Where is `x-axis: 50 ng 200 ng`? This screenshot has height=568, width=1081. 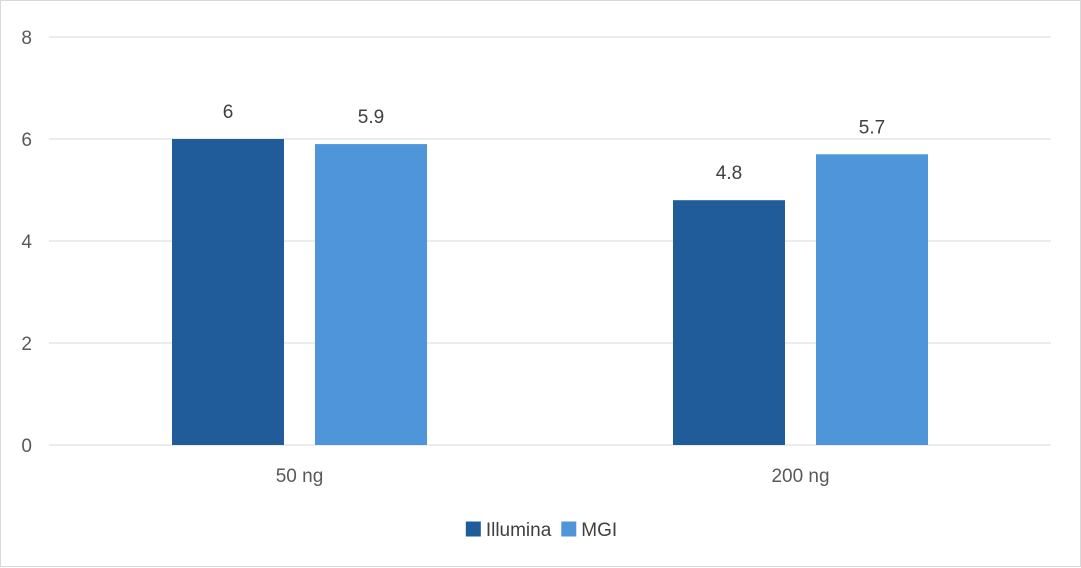
x-axis: 50 ng 200 ng is located at coordinates (553, 476).